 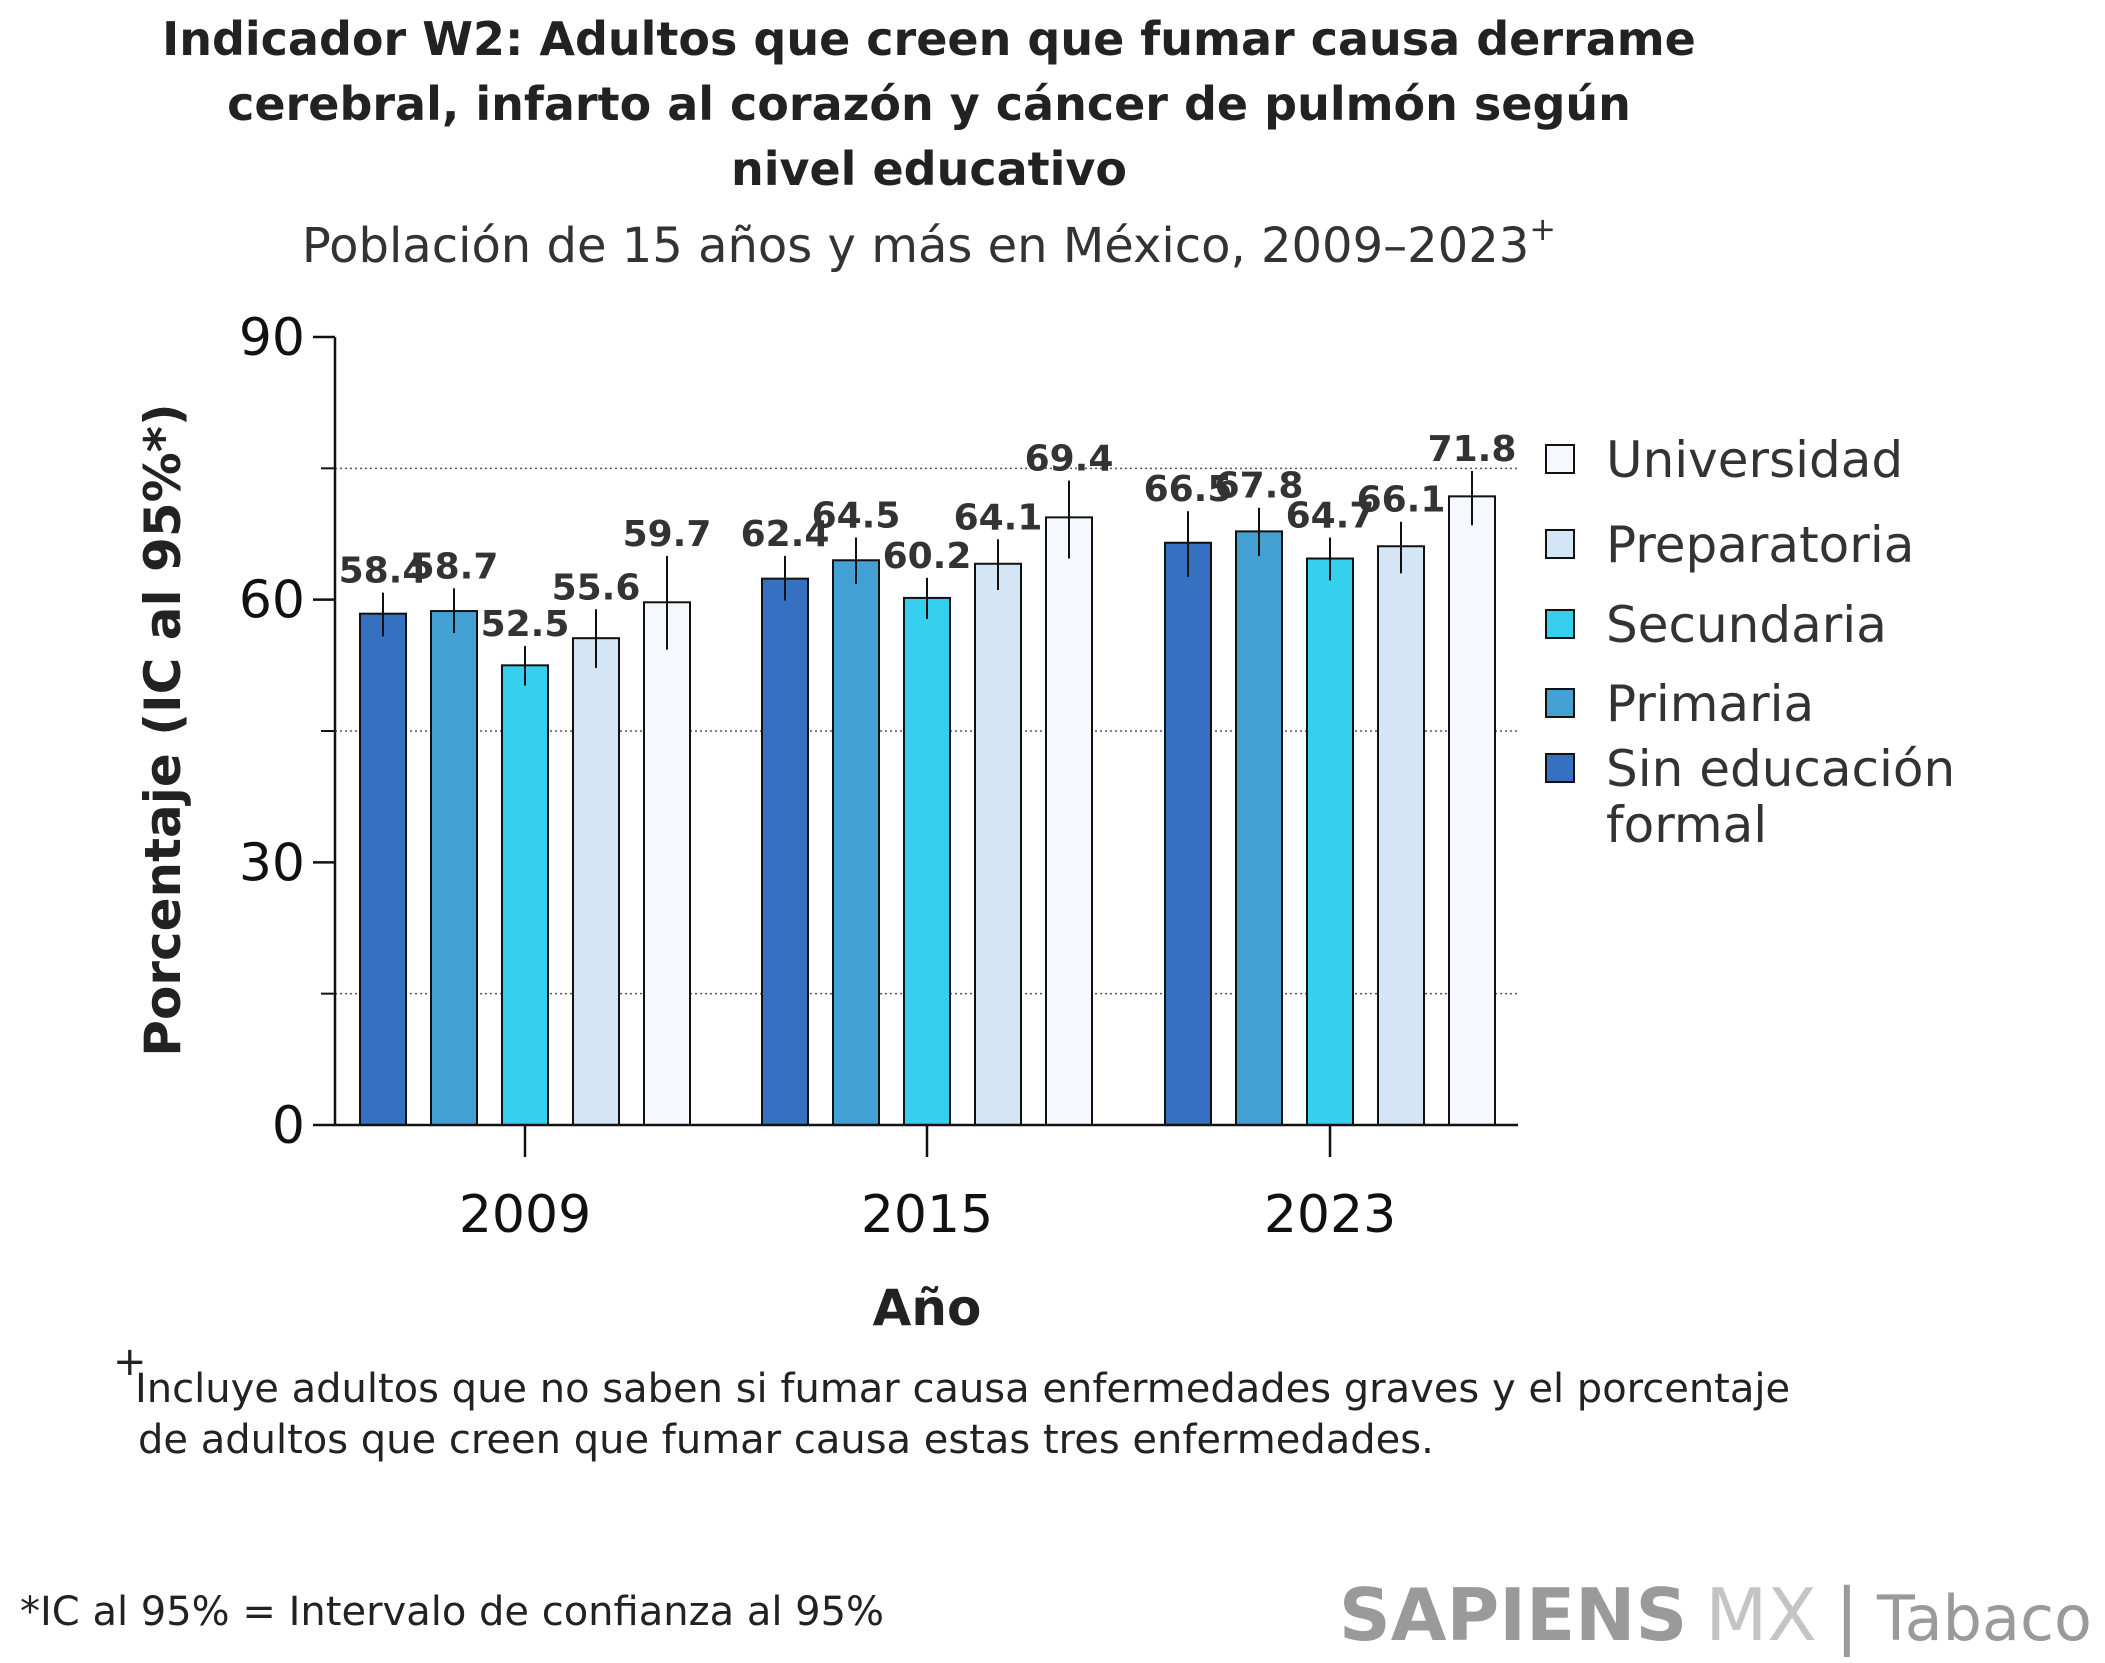 I want to click on legend-label: formal, so click(x=1686, y=825).